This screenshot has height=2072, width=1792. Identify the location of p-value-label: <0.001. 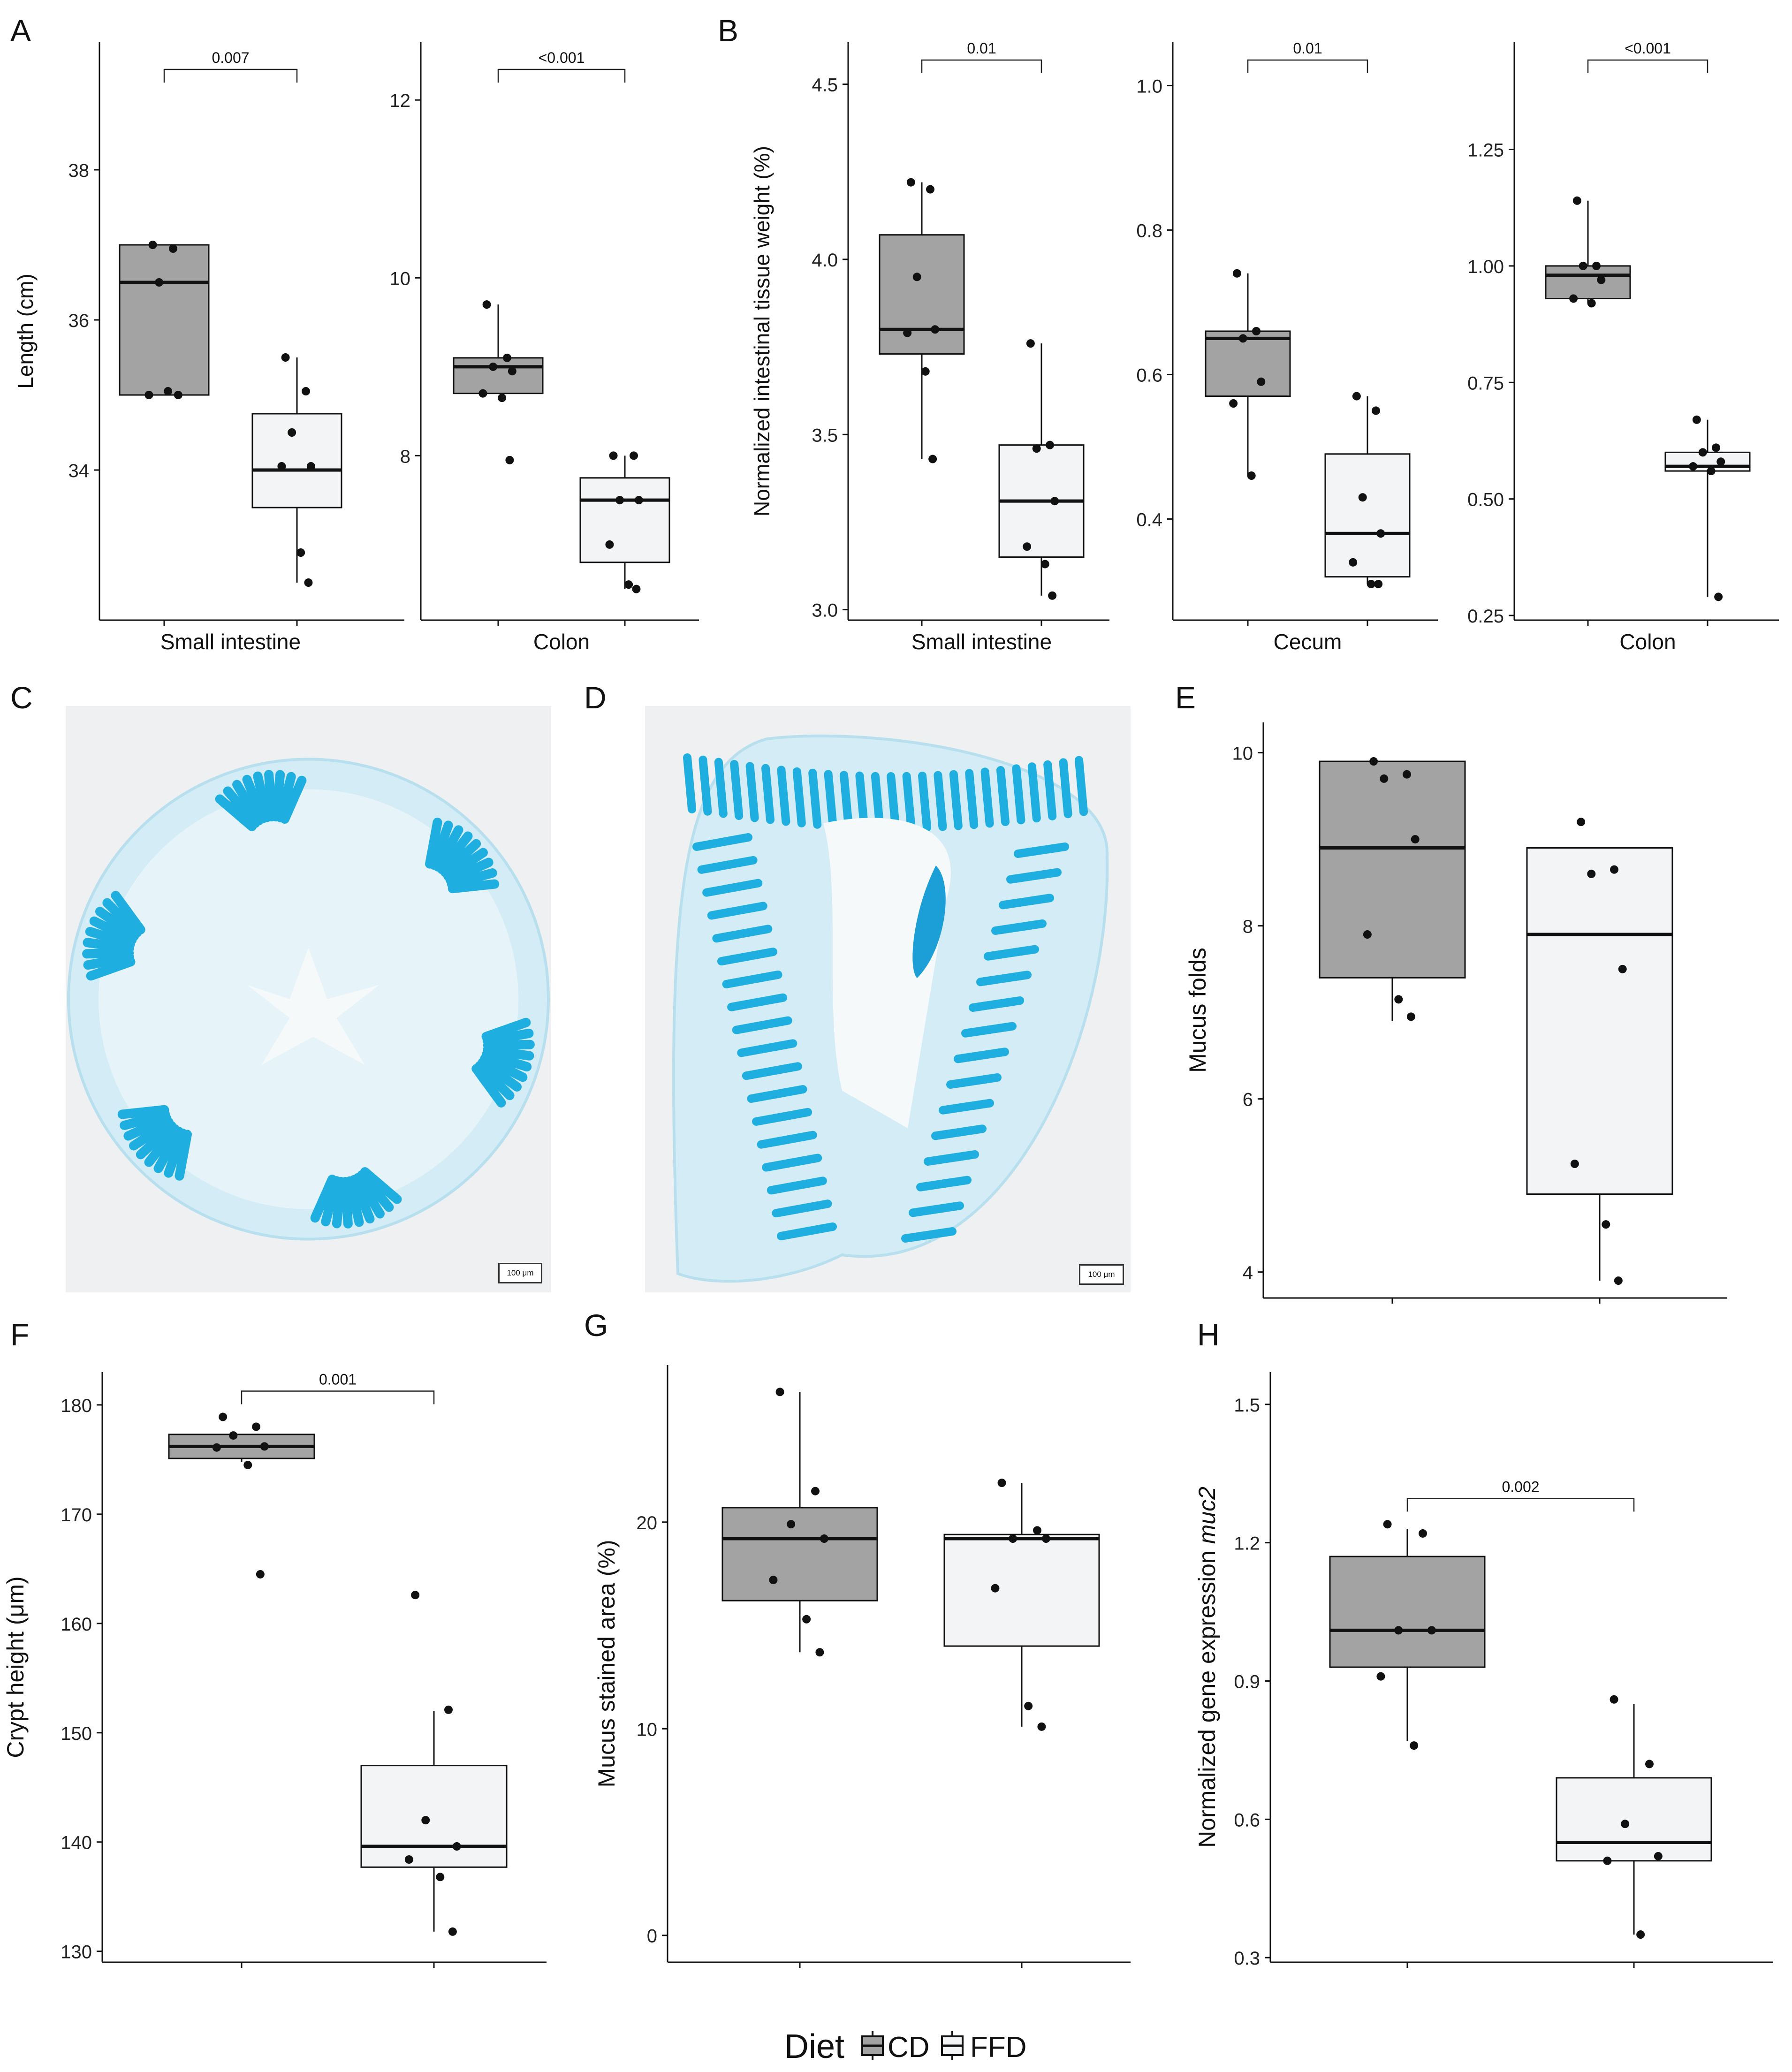
(562, 57).